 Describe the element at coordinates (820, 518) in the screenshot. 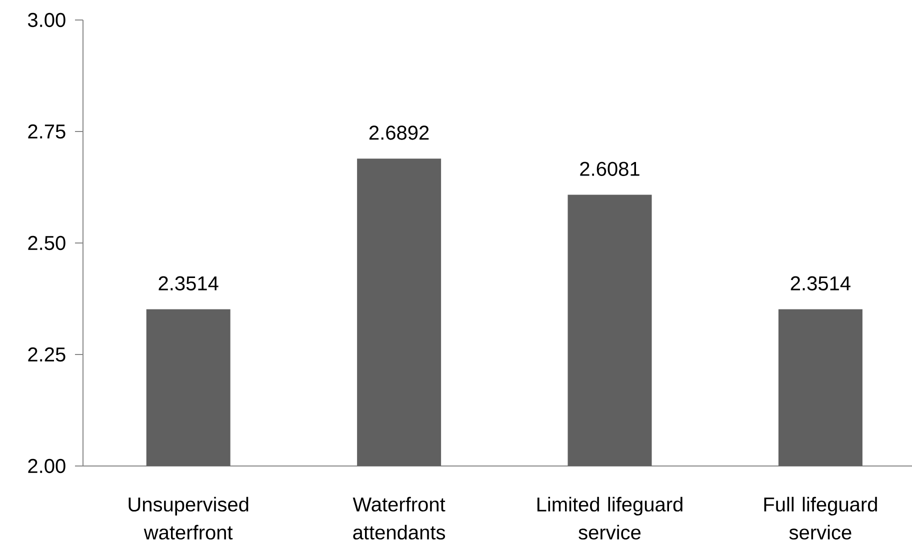

I see `x-tick-label: Full lifeguard service` at that location.